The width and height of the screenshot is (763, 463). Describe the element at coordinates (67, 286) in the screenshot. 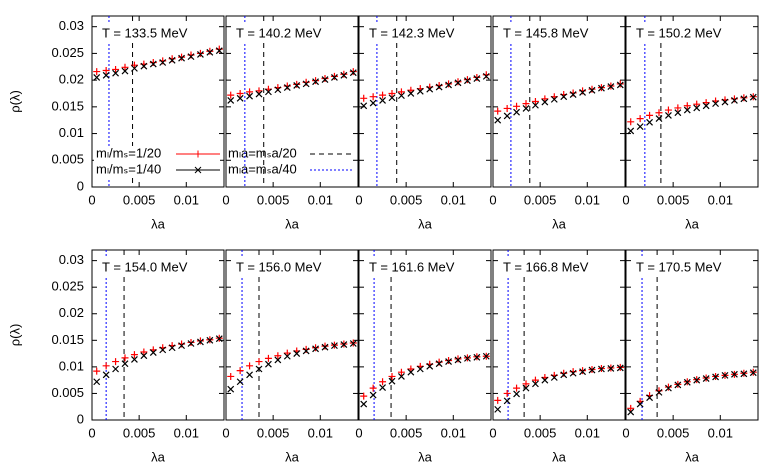

I see `y-tick-label: 0.025` at that location.